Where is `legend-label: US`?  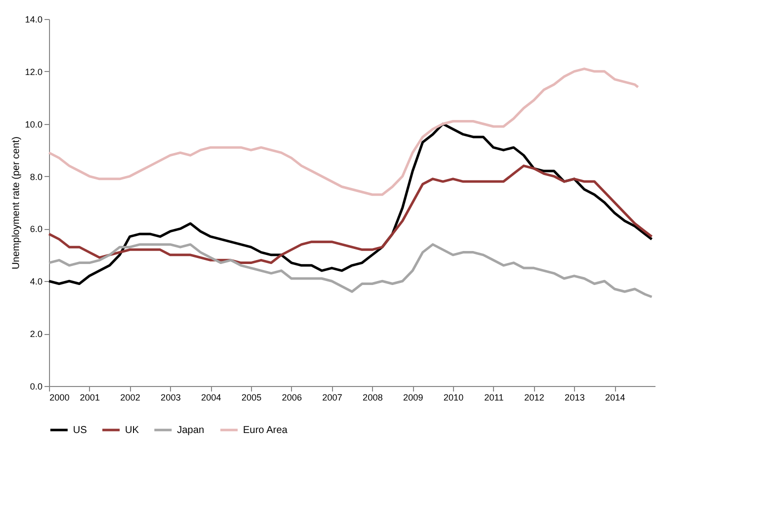
legend-label: US is located at coordinates (80, 430).